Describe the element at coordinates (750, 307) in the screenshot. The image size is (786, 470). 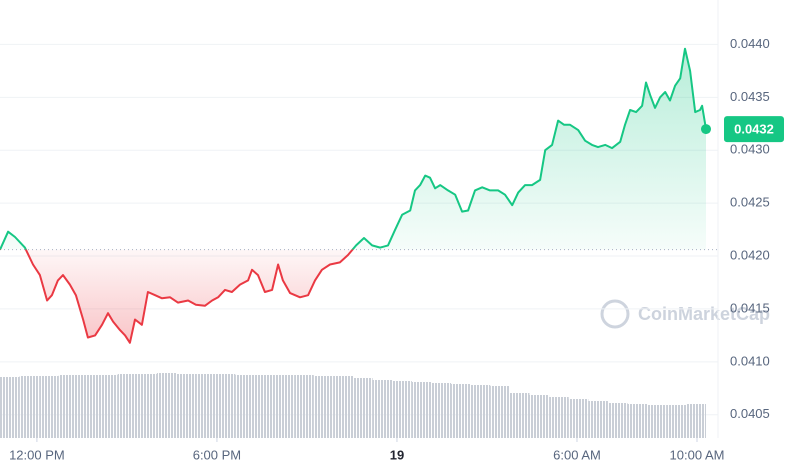
I see `y-tick-label: 0.0415` at that location.